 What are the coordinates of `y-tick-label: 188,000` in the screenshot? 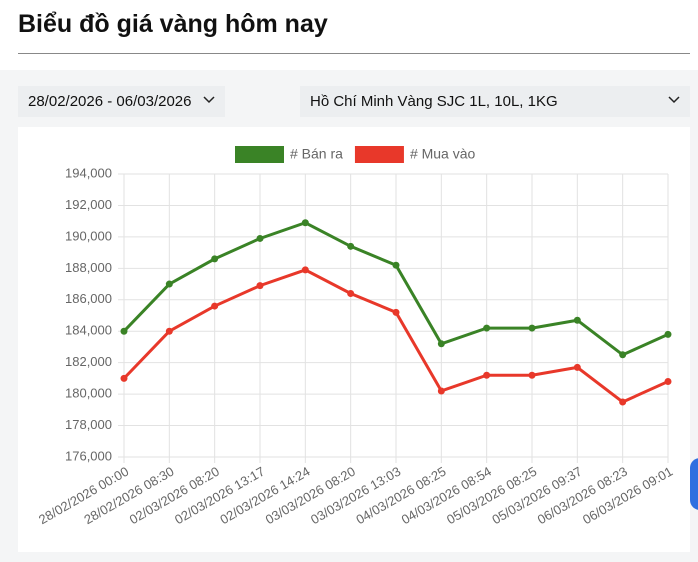 It's located at (88, 267).